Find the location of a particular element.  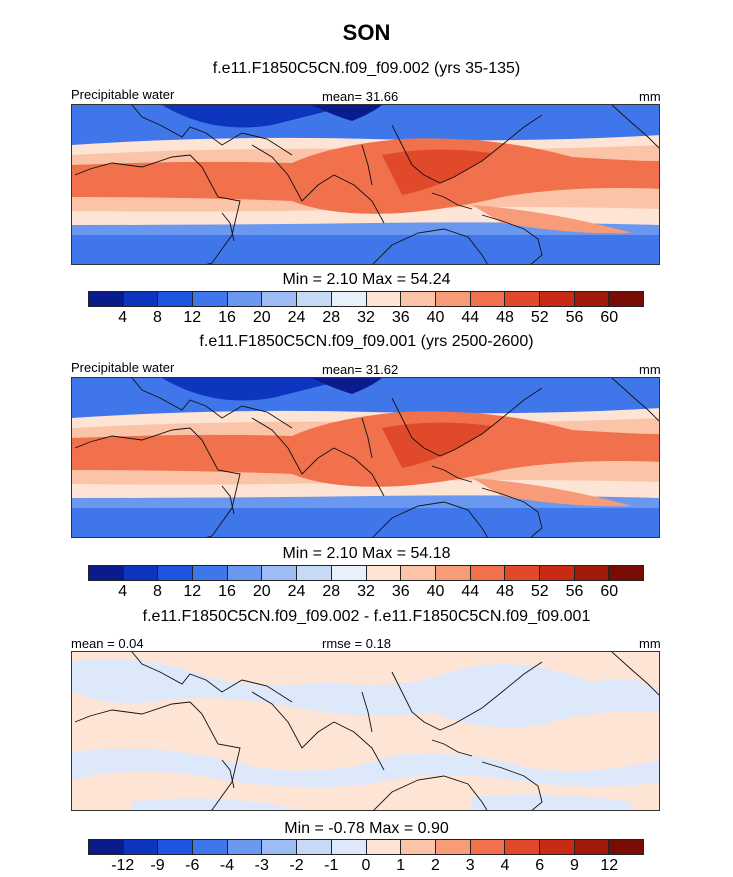

panel3-minmax: Min = -0.78 Max = 0.90 is located at coordinates (366, 828).